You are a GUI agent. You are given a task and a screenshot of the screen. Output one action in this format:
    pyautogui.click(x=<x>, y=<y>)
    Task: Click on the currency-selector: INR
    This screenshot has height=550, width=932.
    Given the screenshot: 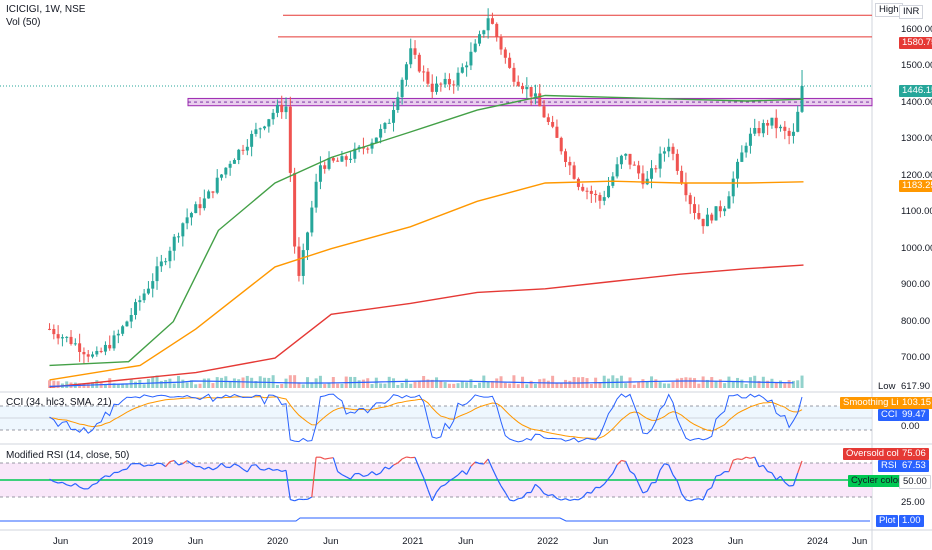 What is the action you would take?
    pyautogui.click(x=911, y=12)
    